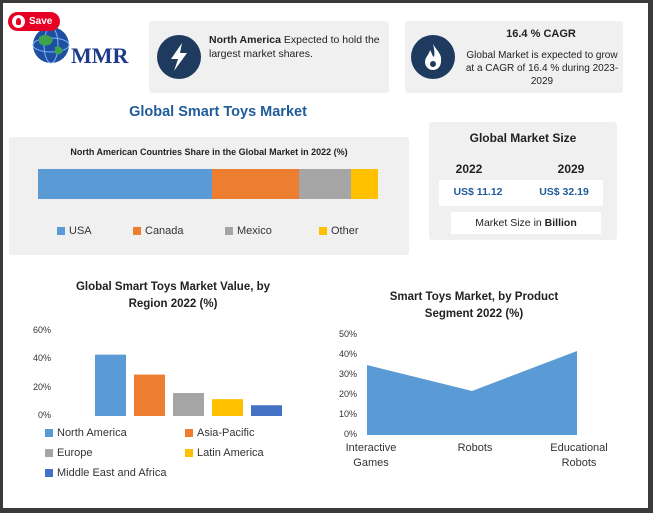  Describe the element at coordinates (510, 223) in the screenshot. I see `market-unit-prefix: Market Size in` at that location.